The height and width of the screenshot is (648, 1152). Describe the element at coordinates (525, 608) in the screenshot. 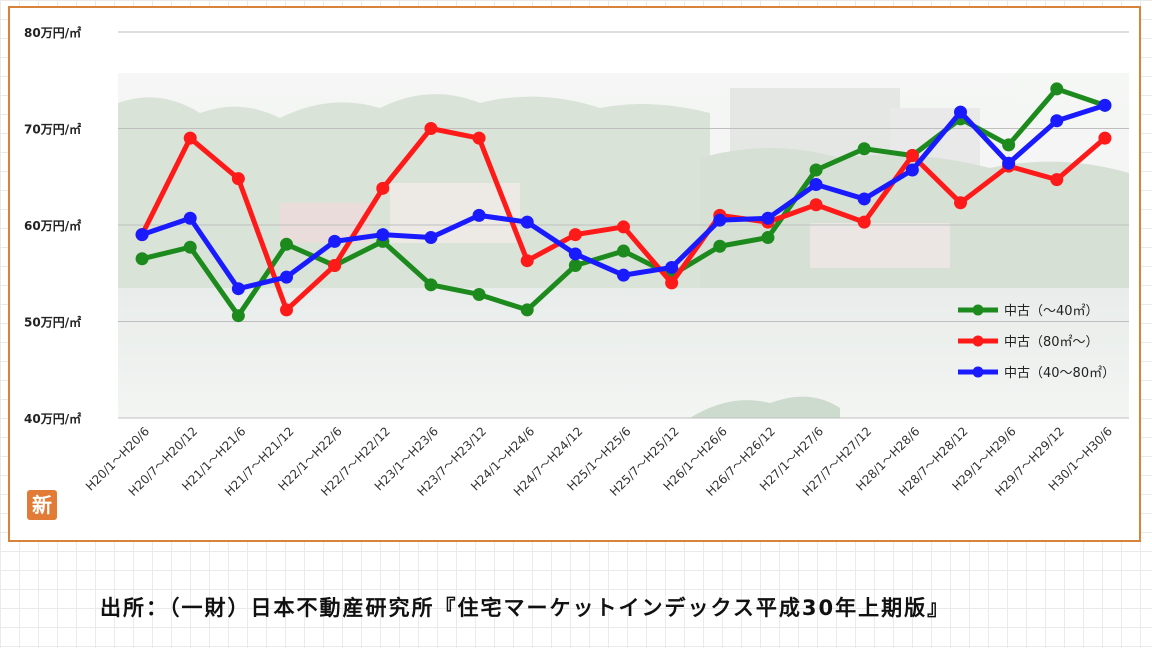

I see `source-note: 出所：（一財）日本不動産研究所『住宅マーケットインデックス平成30年上期版』` at that location.